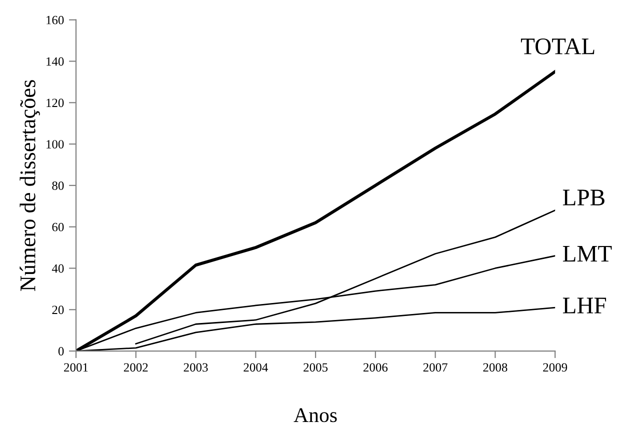 This screenshot has height=441, width=623. Describe the element at coordinates (55, 103) in the screenshot. I see `y-tick-label: 120` at that location.